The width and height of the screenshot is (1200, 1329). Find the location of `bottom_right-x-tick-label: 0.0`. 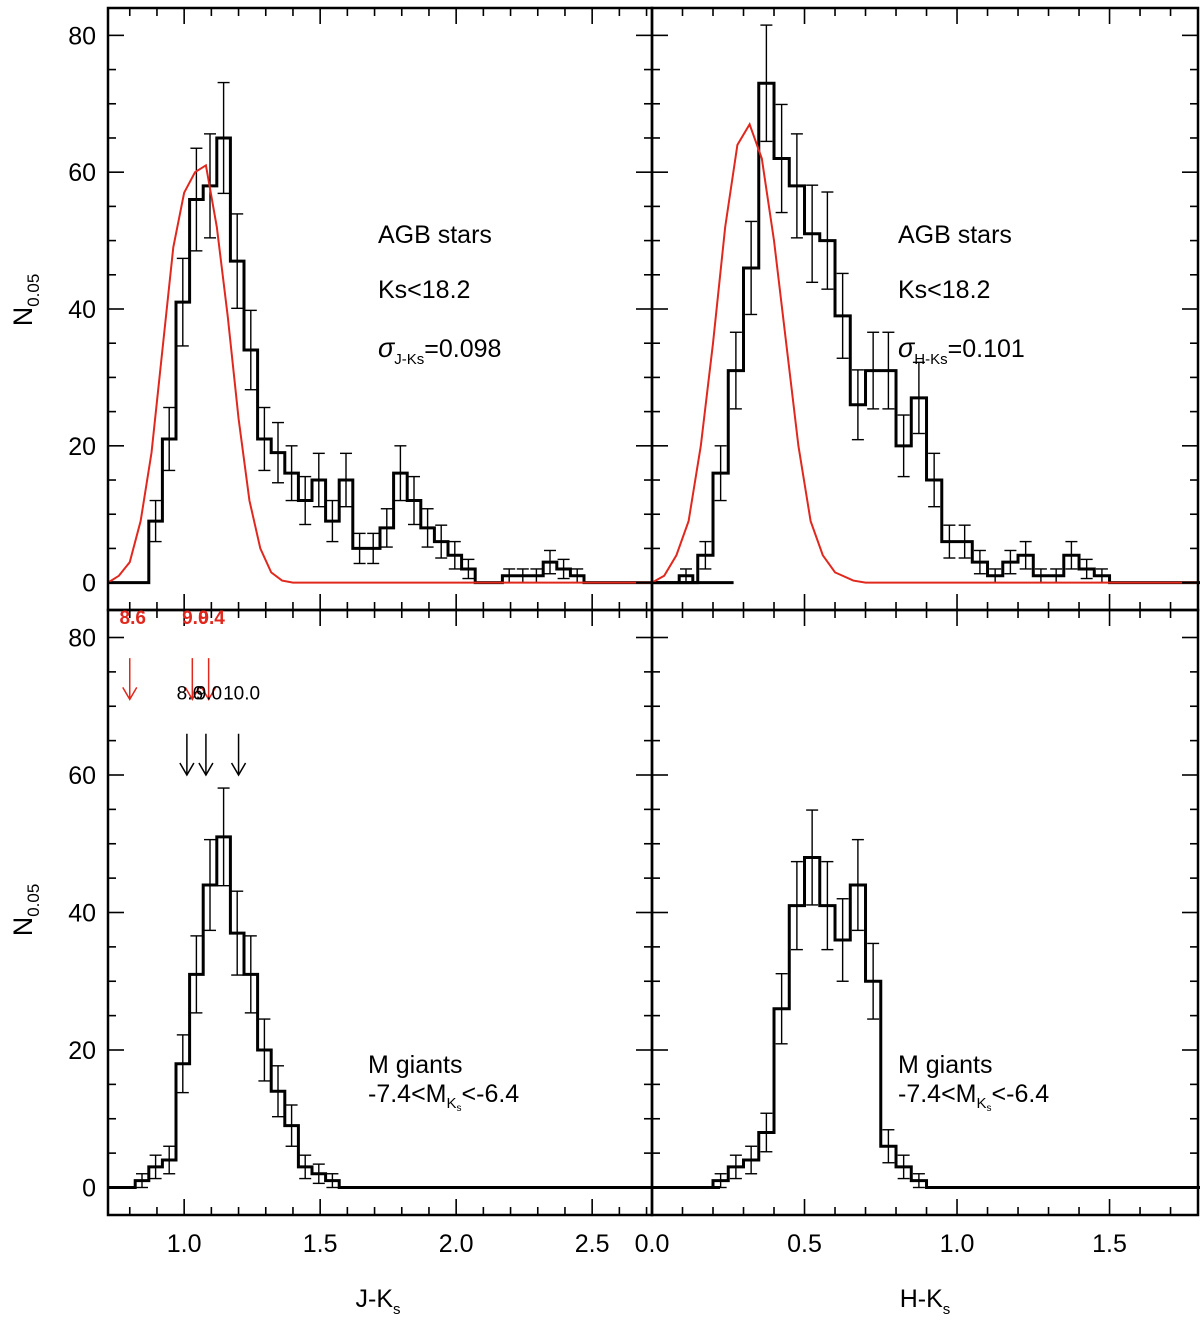

bottom_right-x-tick-label: 0.0 is located at coordinates (652, 1244).